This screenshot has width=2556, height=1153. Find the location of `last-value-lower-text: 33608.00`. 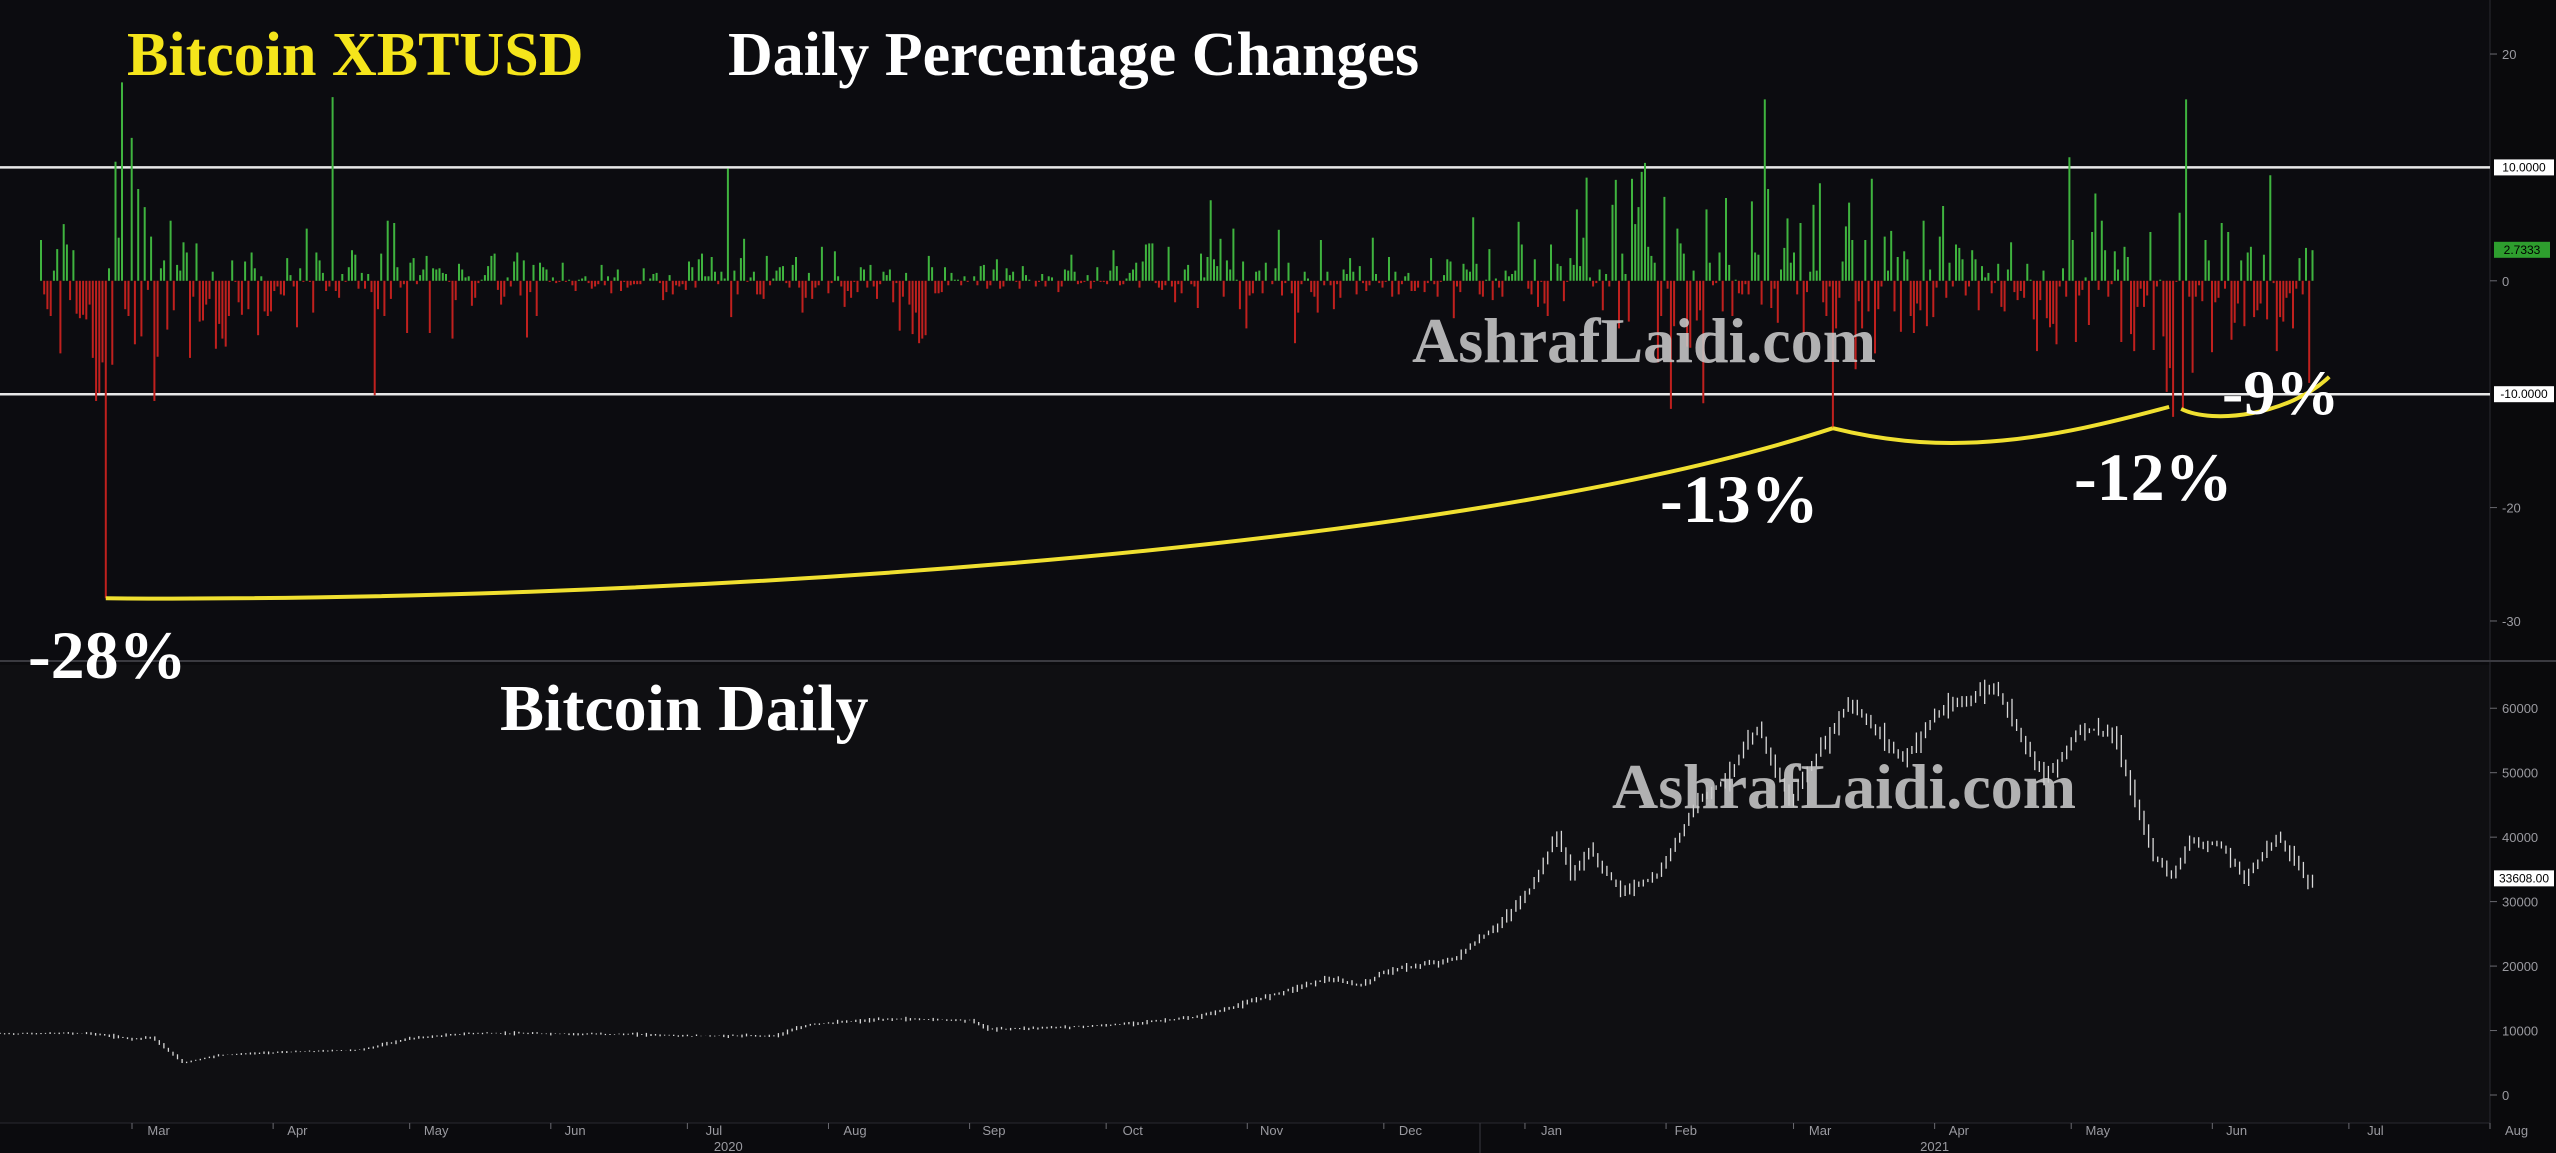

last-value-lower-text: 33608.00 is located at coordinates (2524, 878).